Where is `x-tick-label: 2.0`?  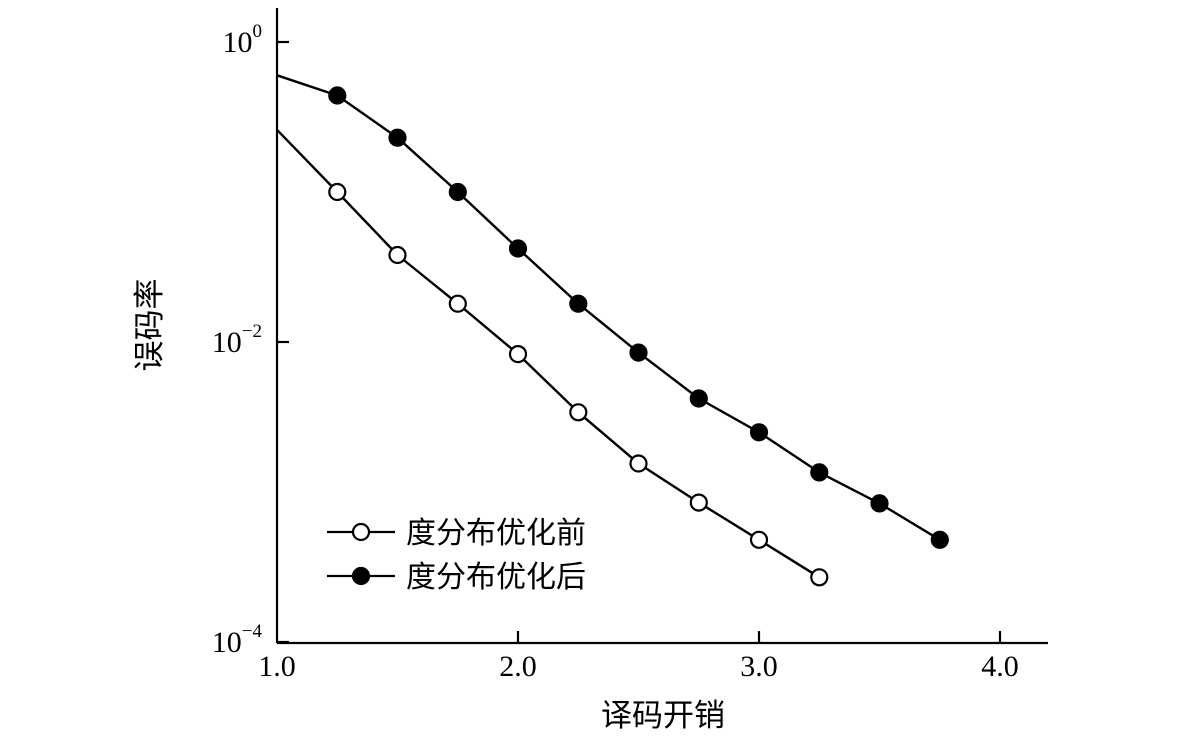 x-tick-label: 2.0 is located at coordinates (518, 666).